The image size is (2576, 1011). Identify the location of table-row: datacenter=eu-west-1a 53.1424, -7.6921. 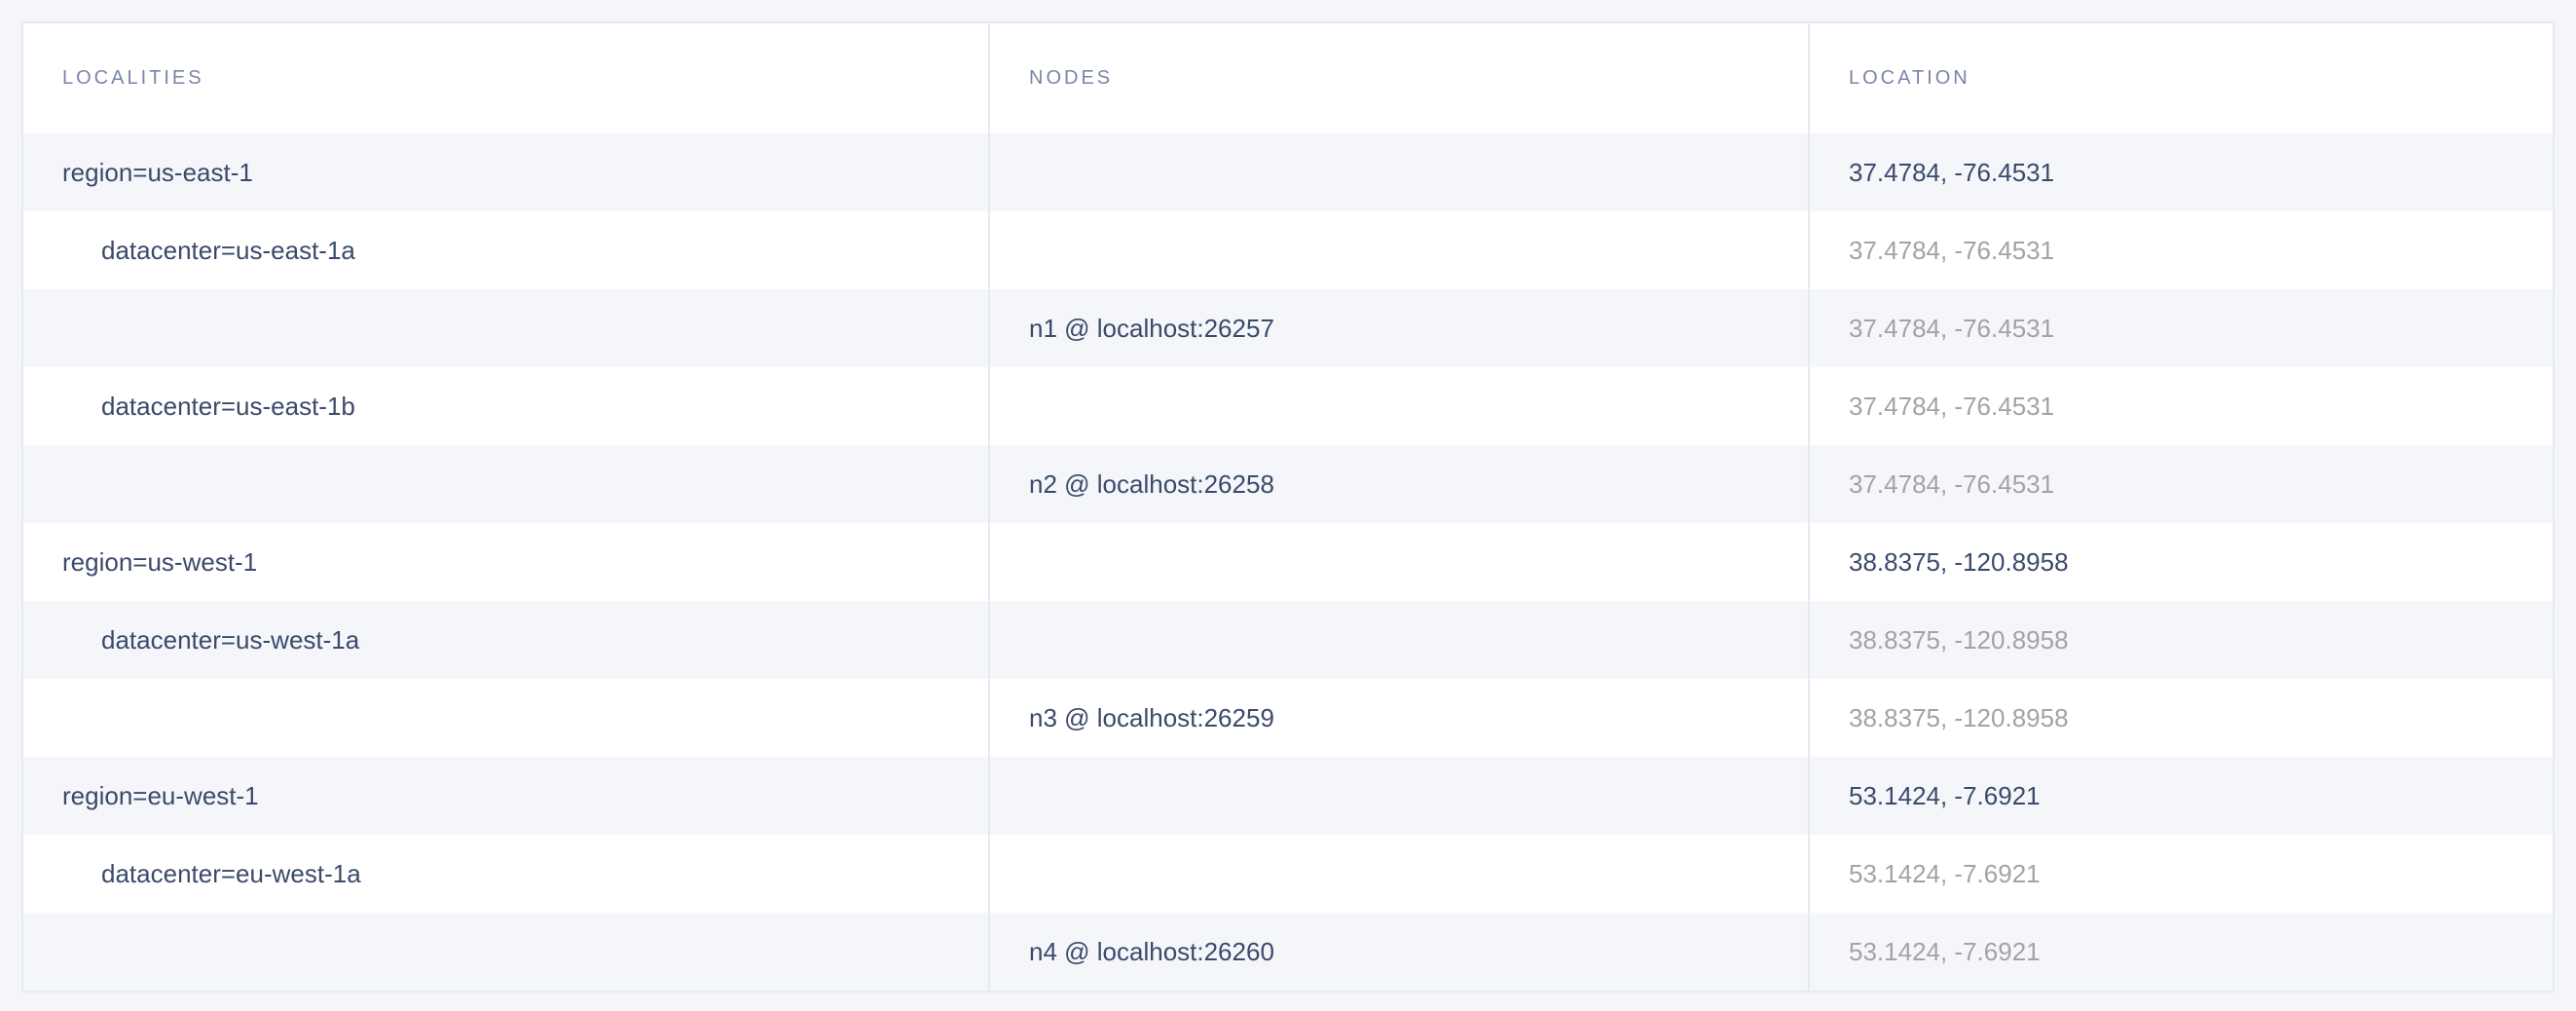
(1288, 874).